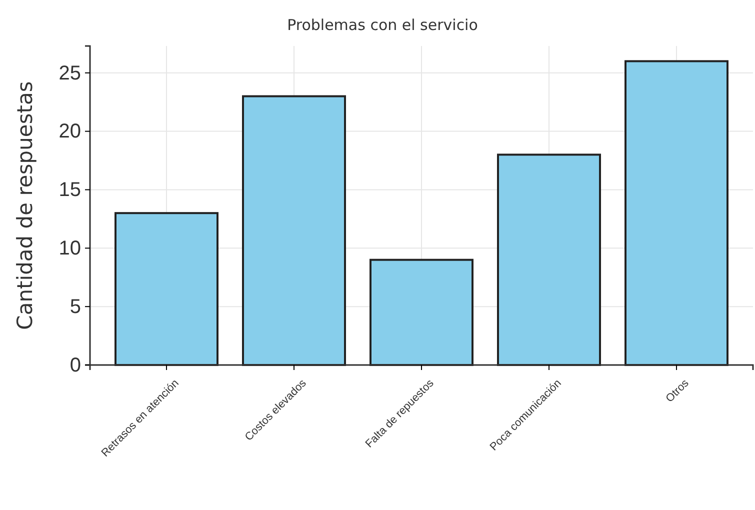  What do you see at coordinates (69, 190) in the screenshot?
I see `y-tick-label: 15` at bounding box center [69, 190].